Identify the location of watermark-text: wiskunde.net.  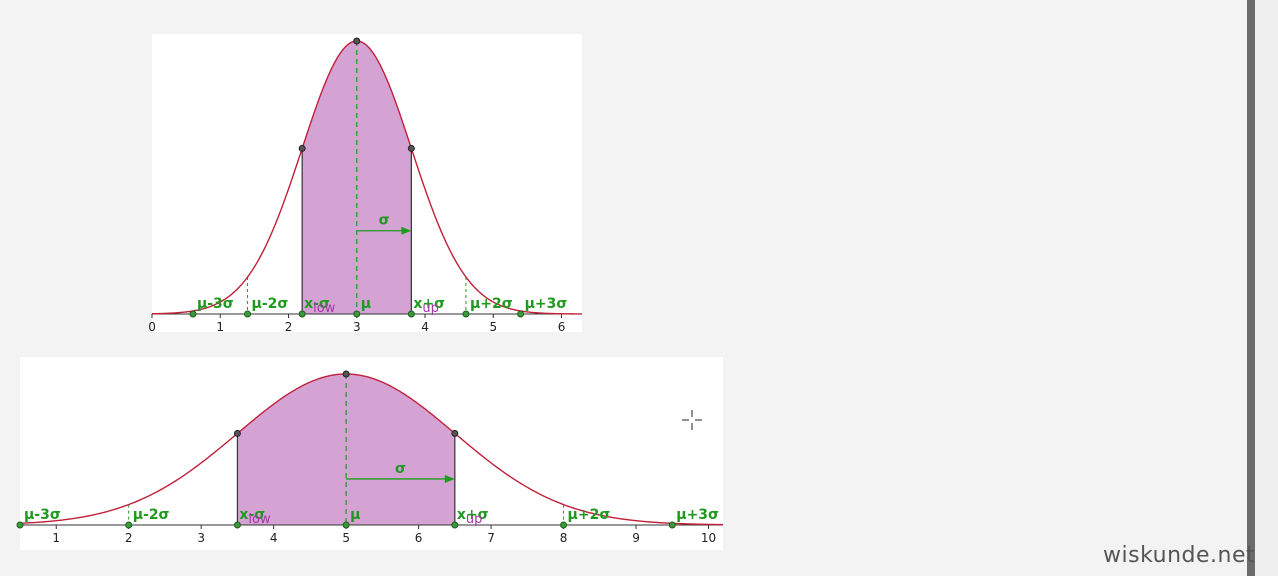
(1179, 555).